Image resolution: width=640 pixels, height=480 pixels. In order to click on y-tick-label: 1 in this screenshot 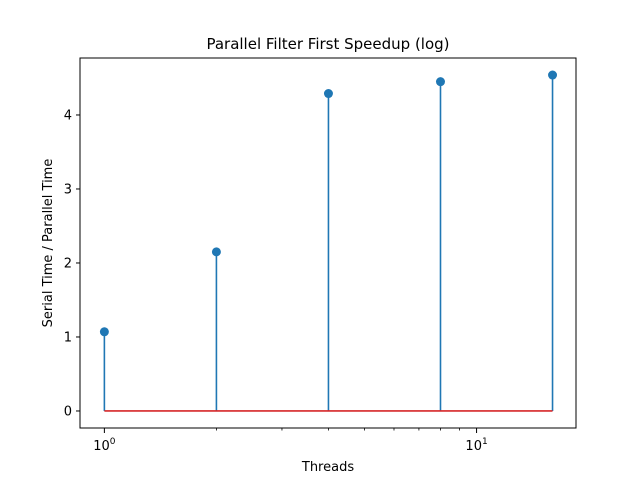, I will do `click(68, 337)`.